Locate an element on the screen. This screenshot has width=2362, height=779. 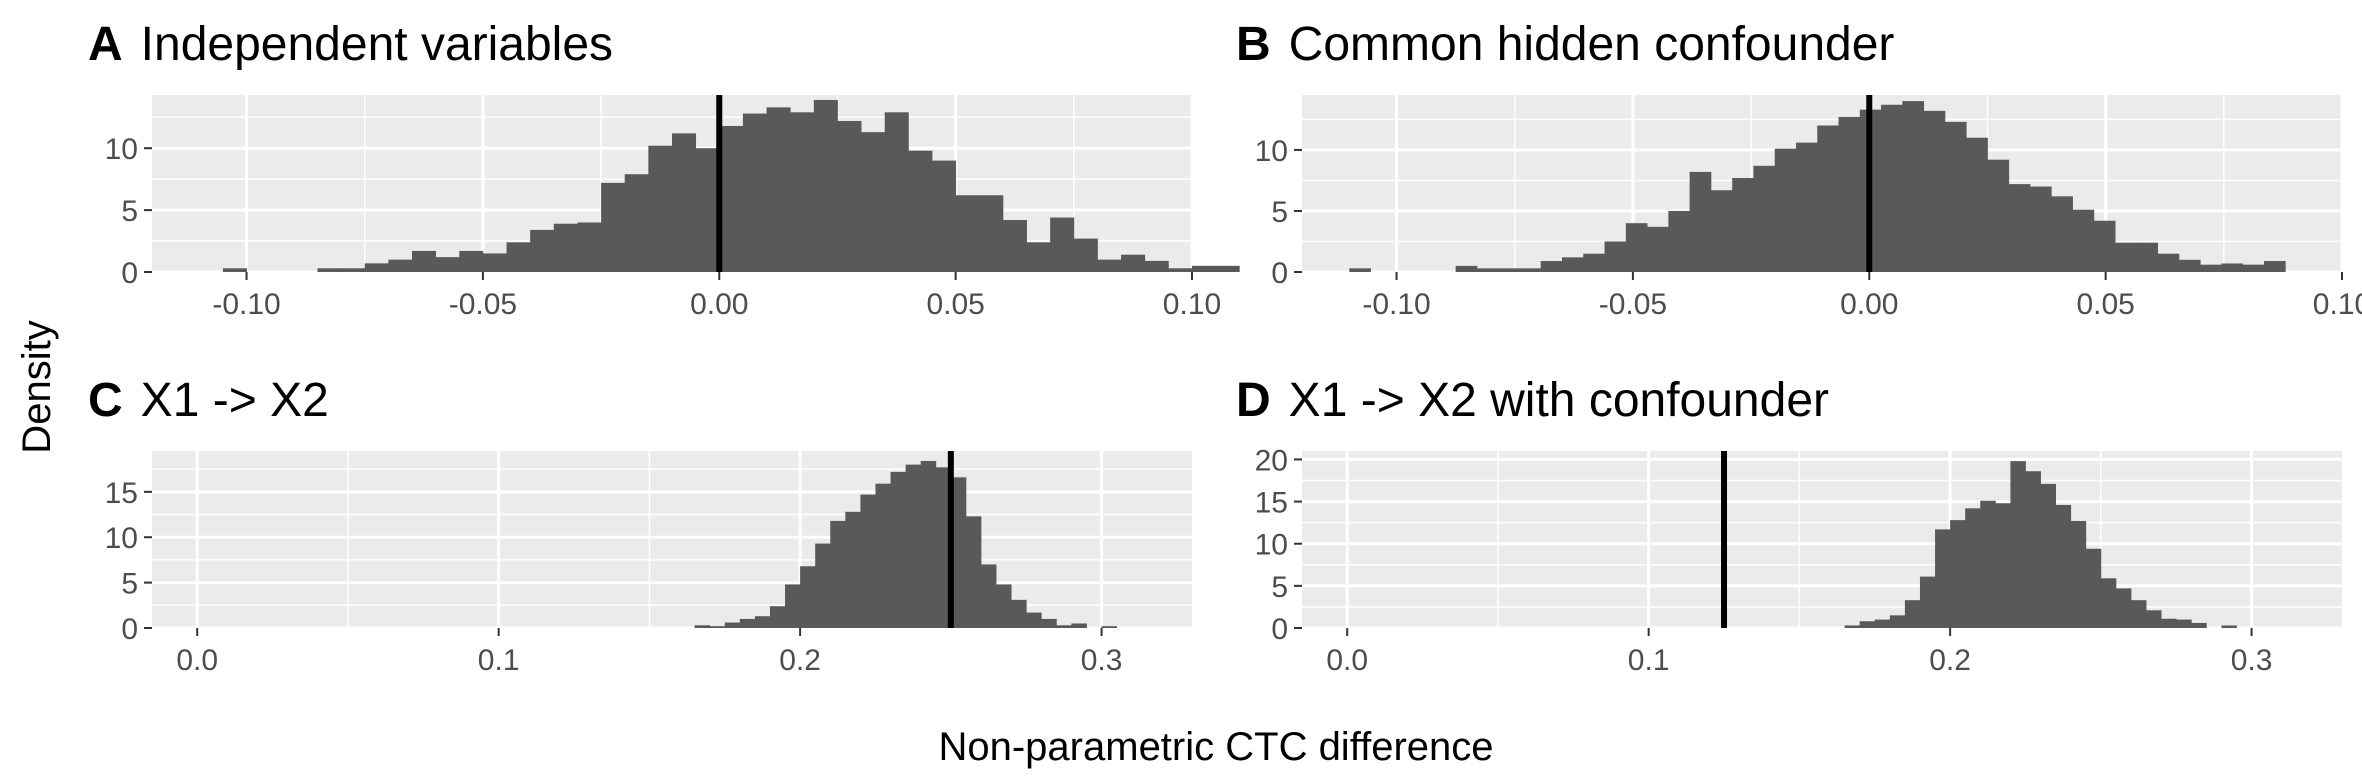
panel-background is located at coordinates (672, 539).